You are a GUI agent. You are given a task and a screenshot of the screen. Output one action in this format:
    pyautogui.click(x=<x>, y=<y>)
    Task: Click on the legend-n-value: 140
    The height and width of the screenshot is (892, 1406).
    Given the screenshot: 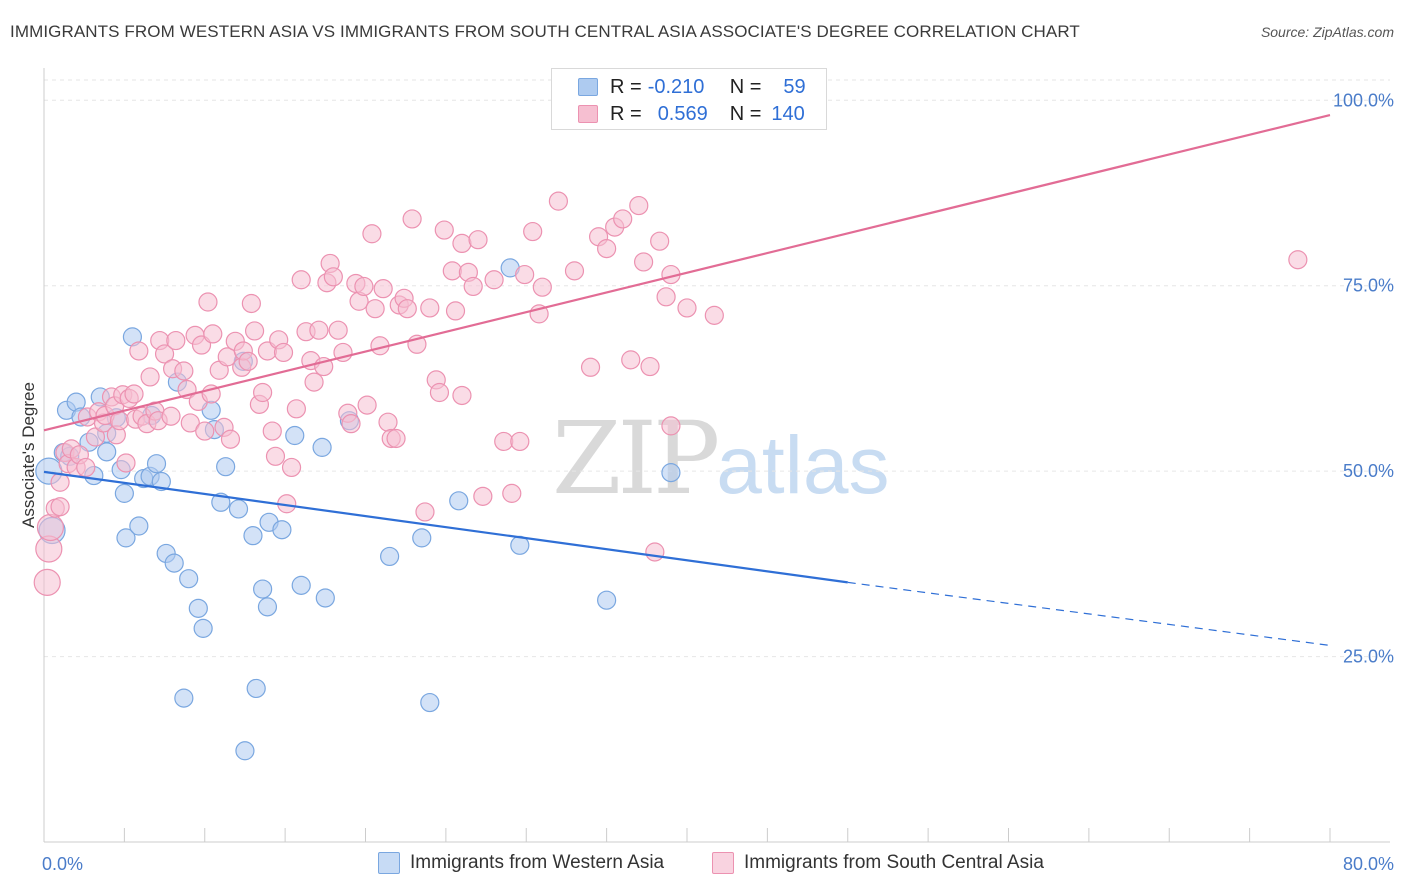 What is the action you would take?
    pyautogui.click(x=788, y=113)
    